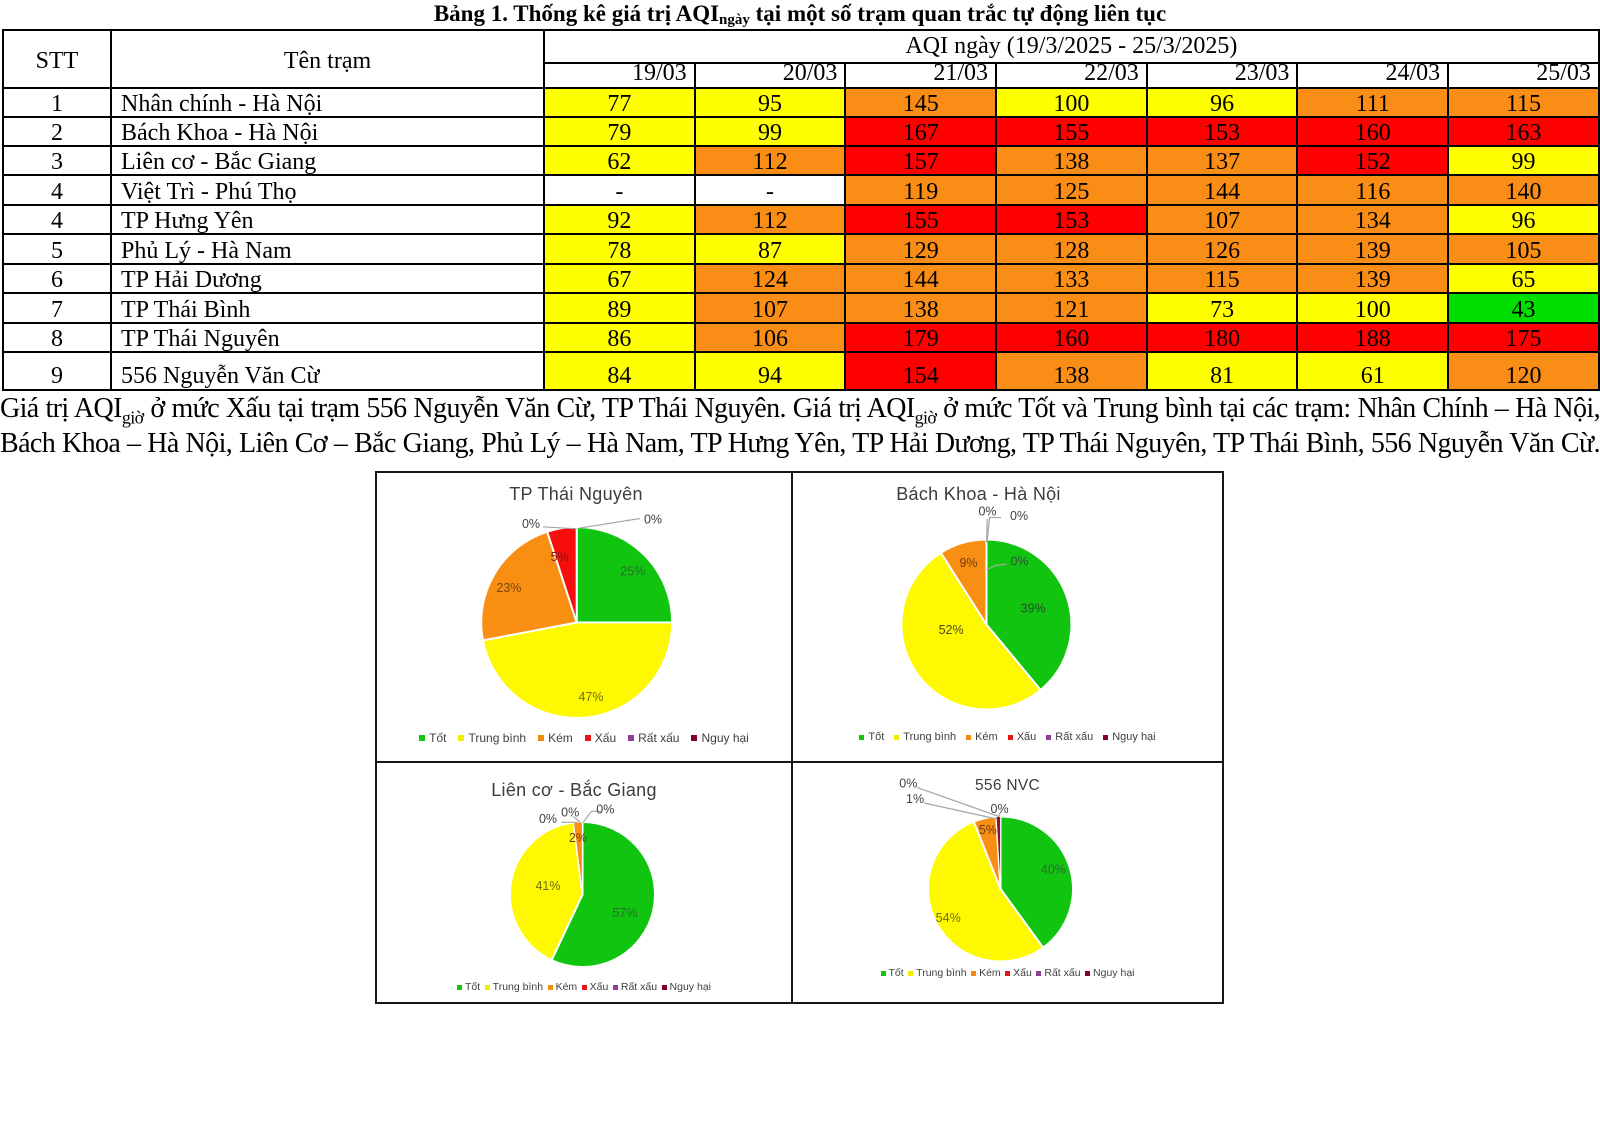  What do you see at coordinates (968, 563) in the screenshot?
I see `svg-text: 9%` at bounding box center [968, 563].